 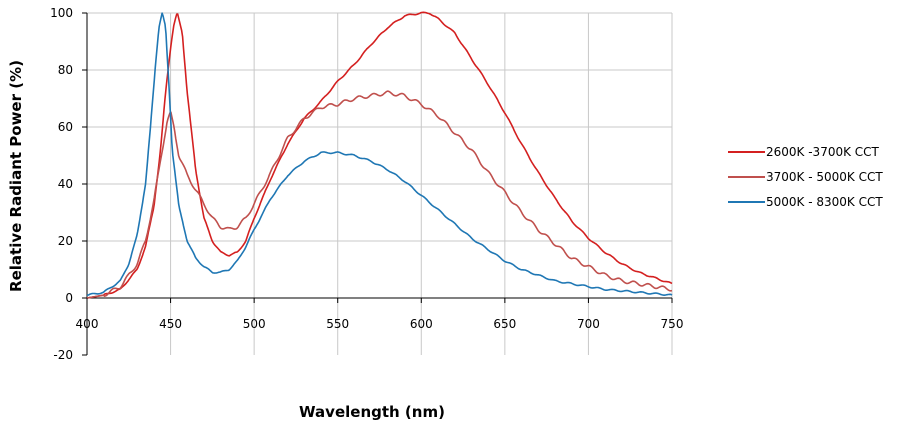 I want to click on x-tick-label: 400, so click(x=87, y=324).